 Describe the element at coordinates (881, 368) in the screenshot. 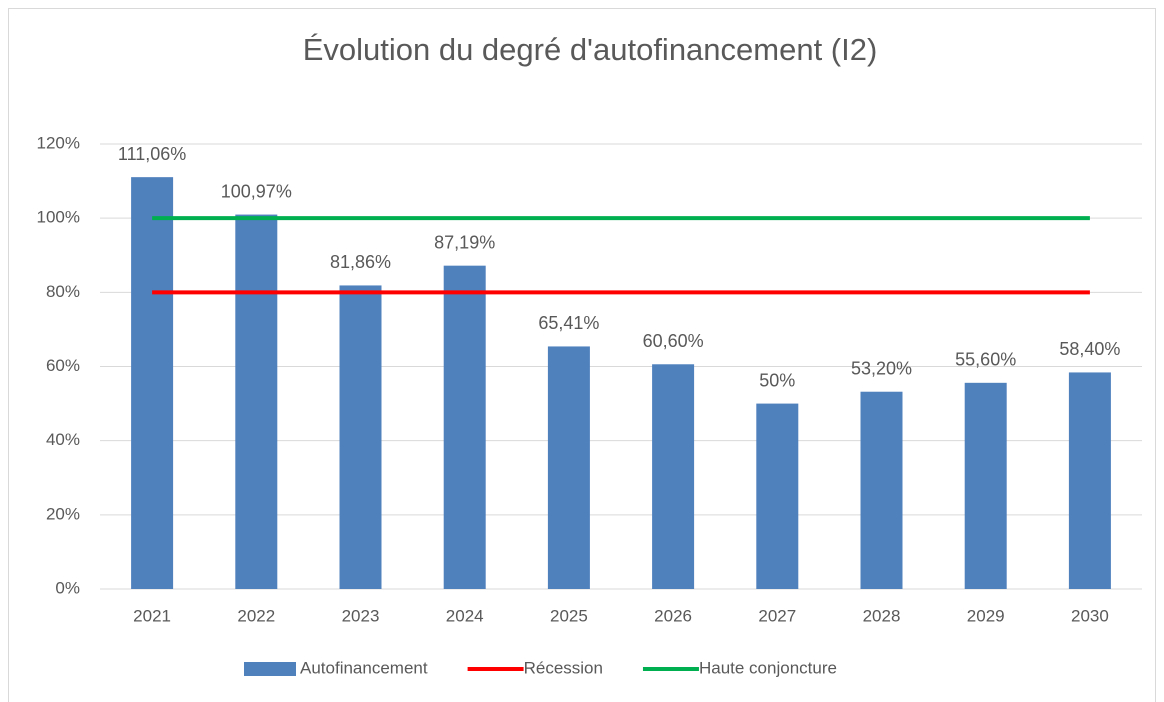

I see `data-label: 53,20%` at that location.